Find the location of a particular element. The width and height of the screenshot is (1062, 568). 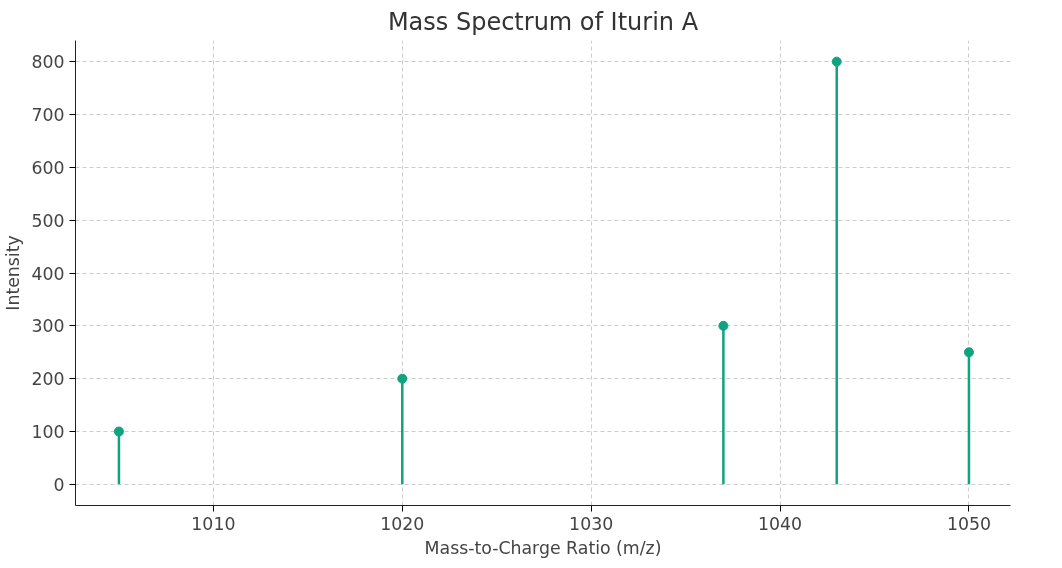

y-tick-label: 600 is located at coordinates (48, 167).